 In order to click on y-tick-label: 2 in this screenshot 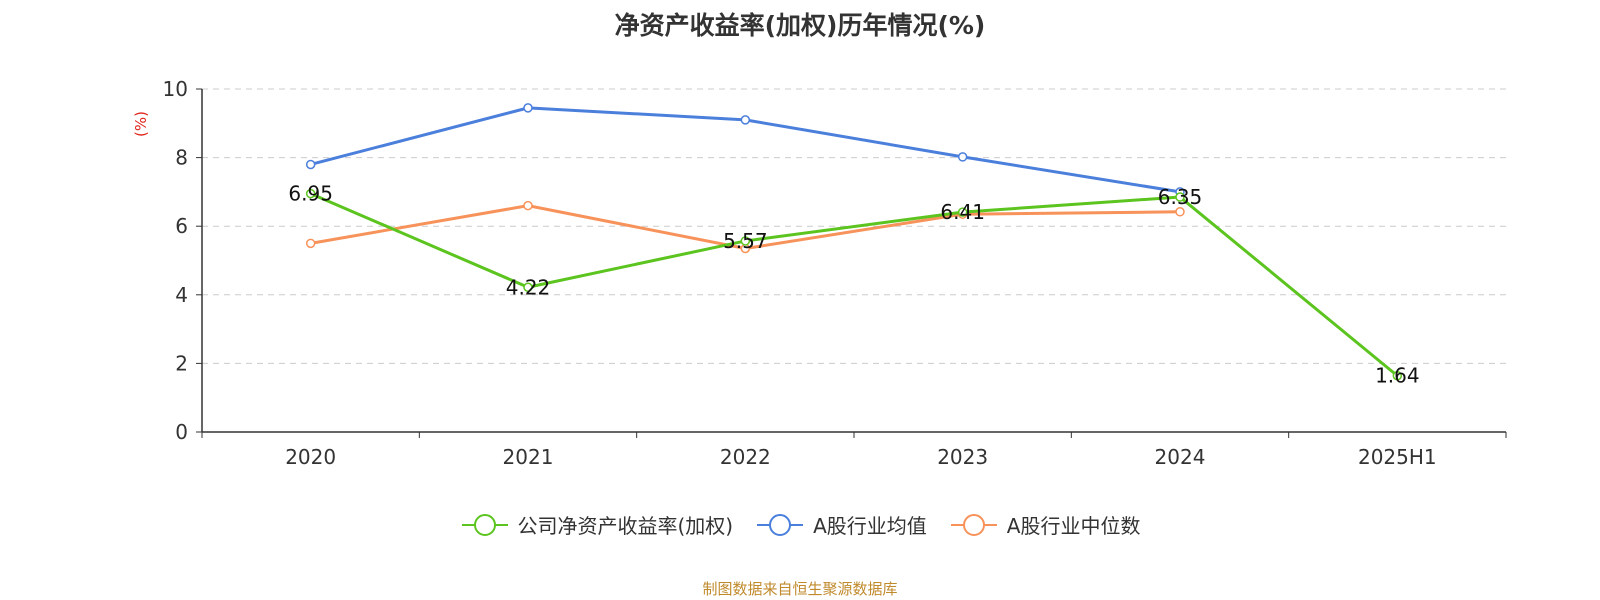, I will do `click(181, 363)`.